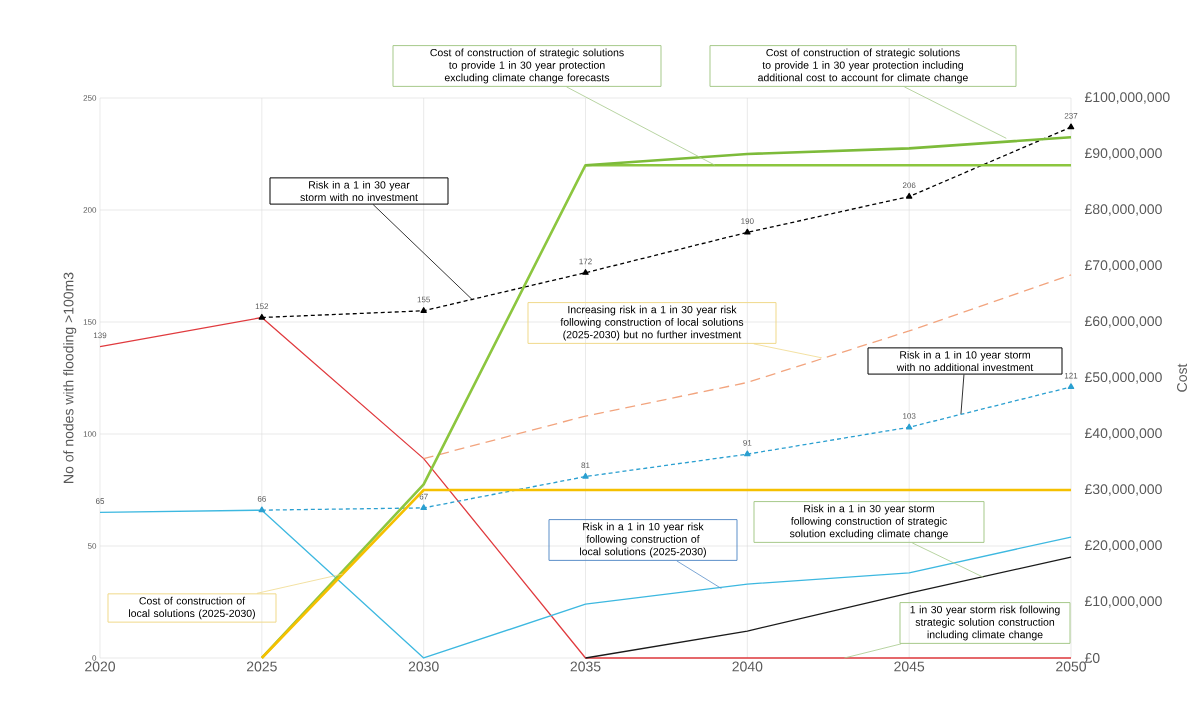  Describe the element at coordinates (423, 496) in the screenshot. I see `data-label: 67` at that location.